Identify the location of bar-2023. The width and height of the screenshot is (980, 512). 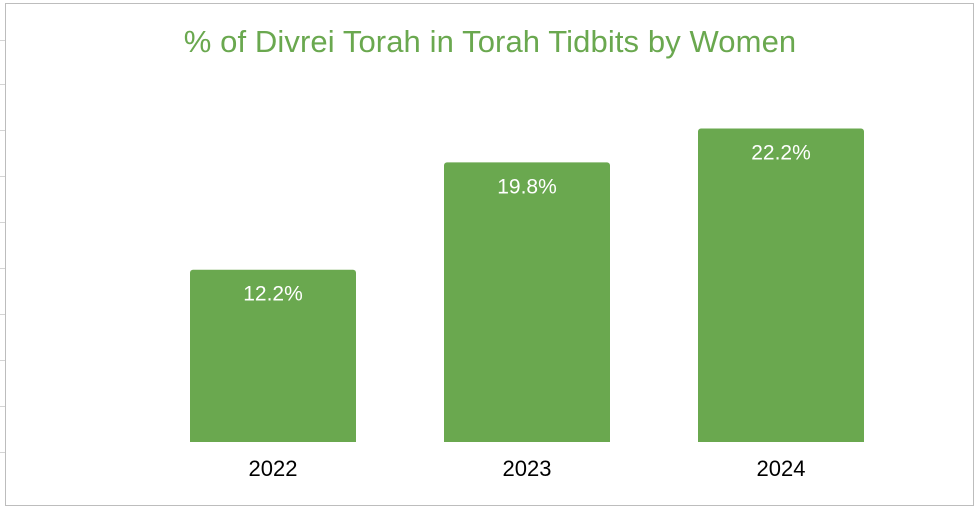
(527, 302).